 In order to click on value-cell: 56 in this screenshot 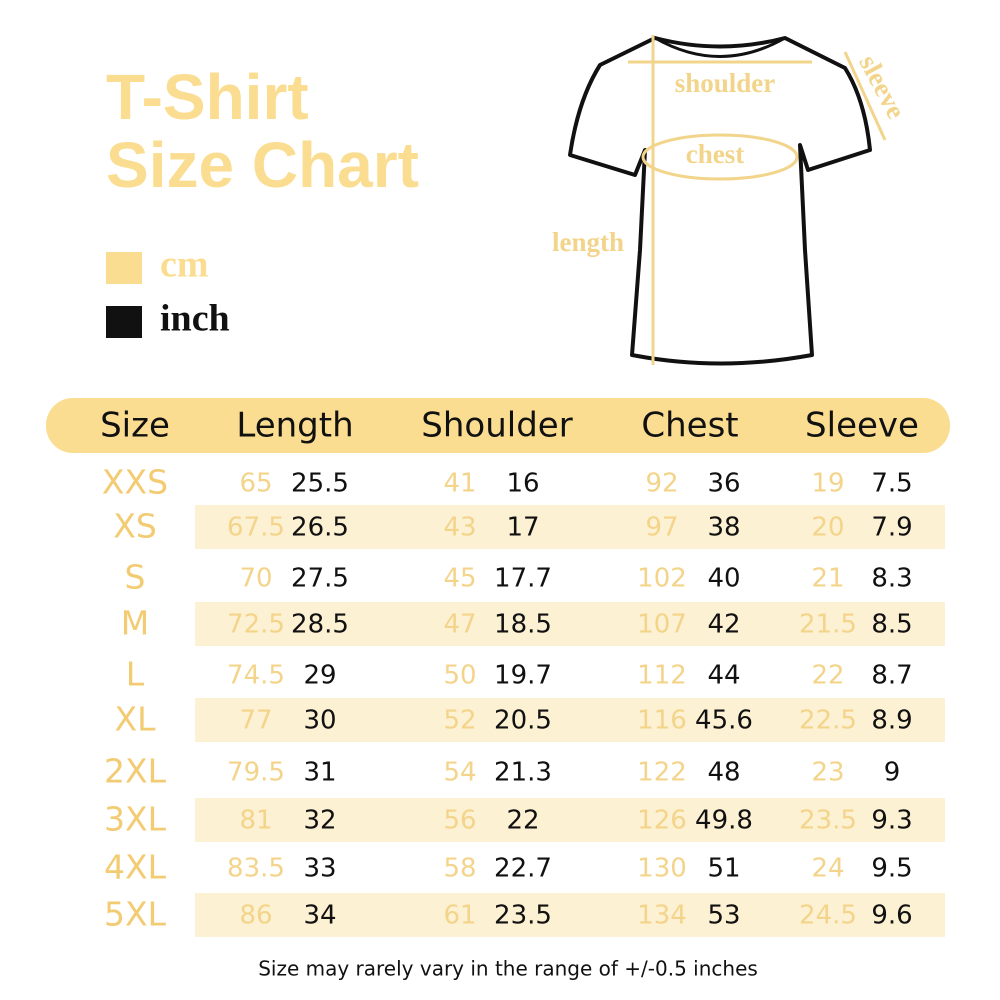, I will do `click(459, 821)`.